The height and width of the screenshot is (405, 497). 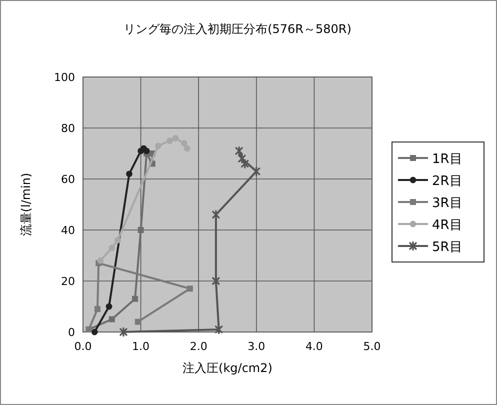 What do you see at coordinates (447, 225) in the screenshot?
I see `legend-label: 4R目` at bounding box center [447, 225].